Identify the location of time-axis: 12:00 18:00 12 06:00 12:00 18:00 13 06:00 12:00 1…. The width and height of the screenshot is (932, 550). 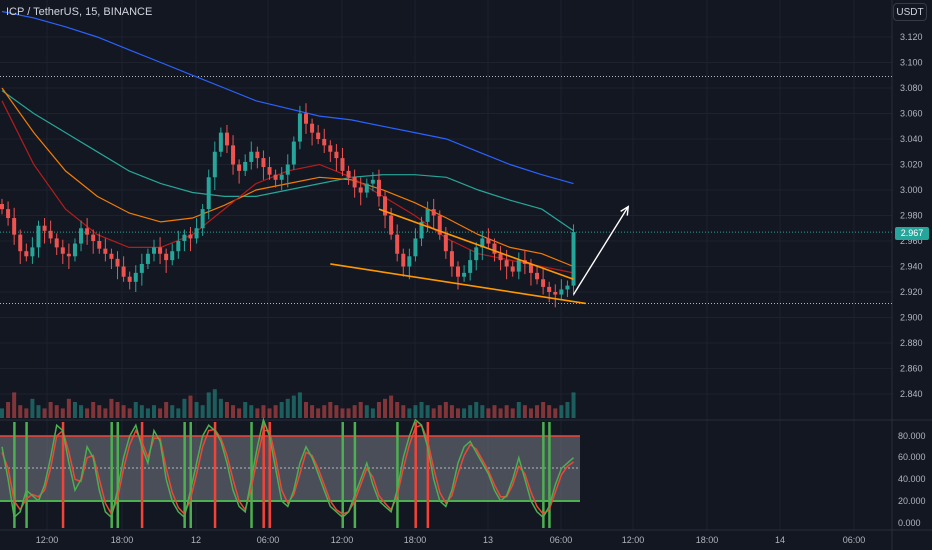
(451, 540).